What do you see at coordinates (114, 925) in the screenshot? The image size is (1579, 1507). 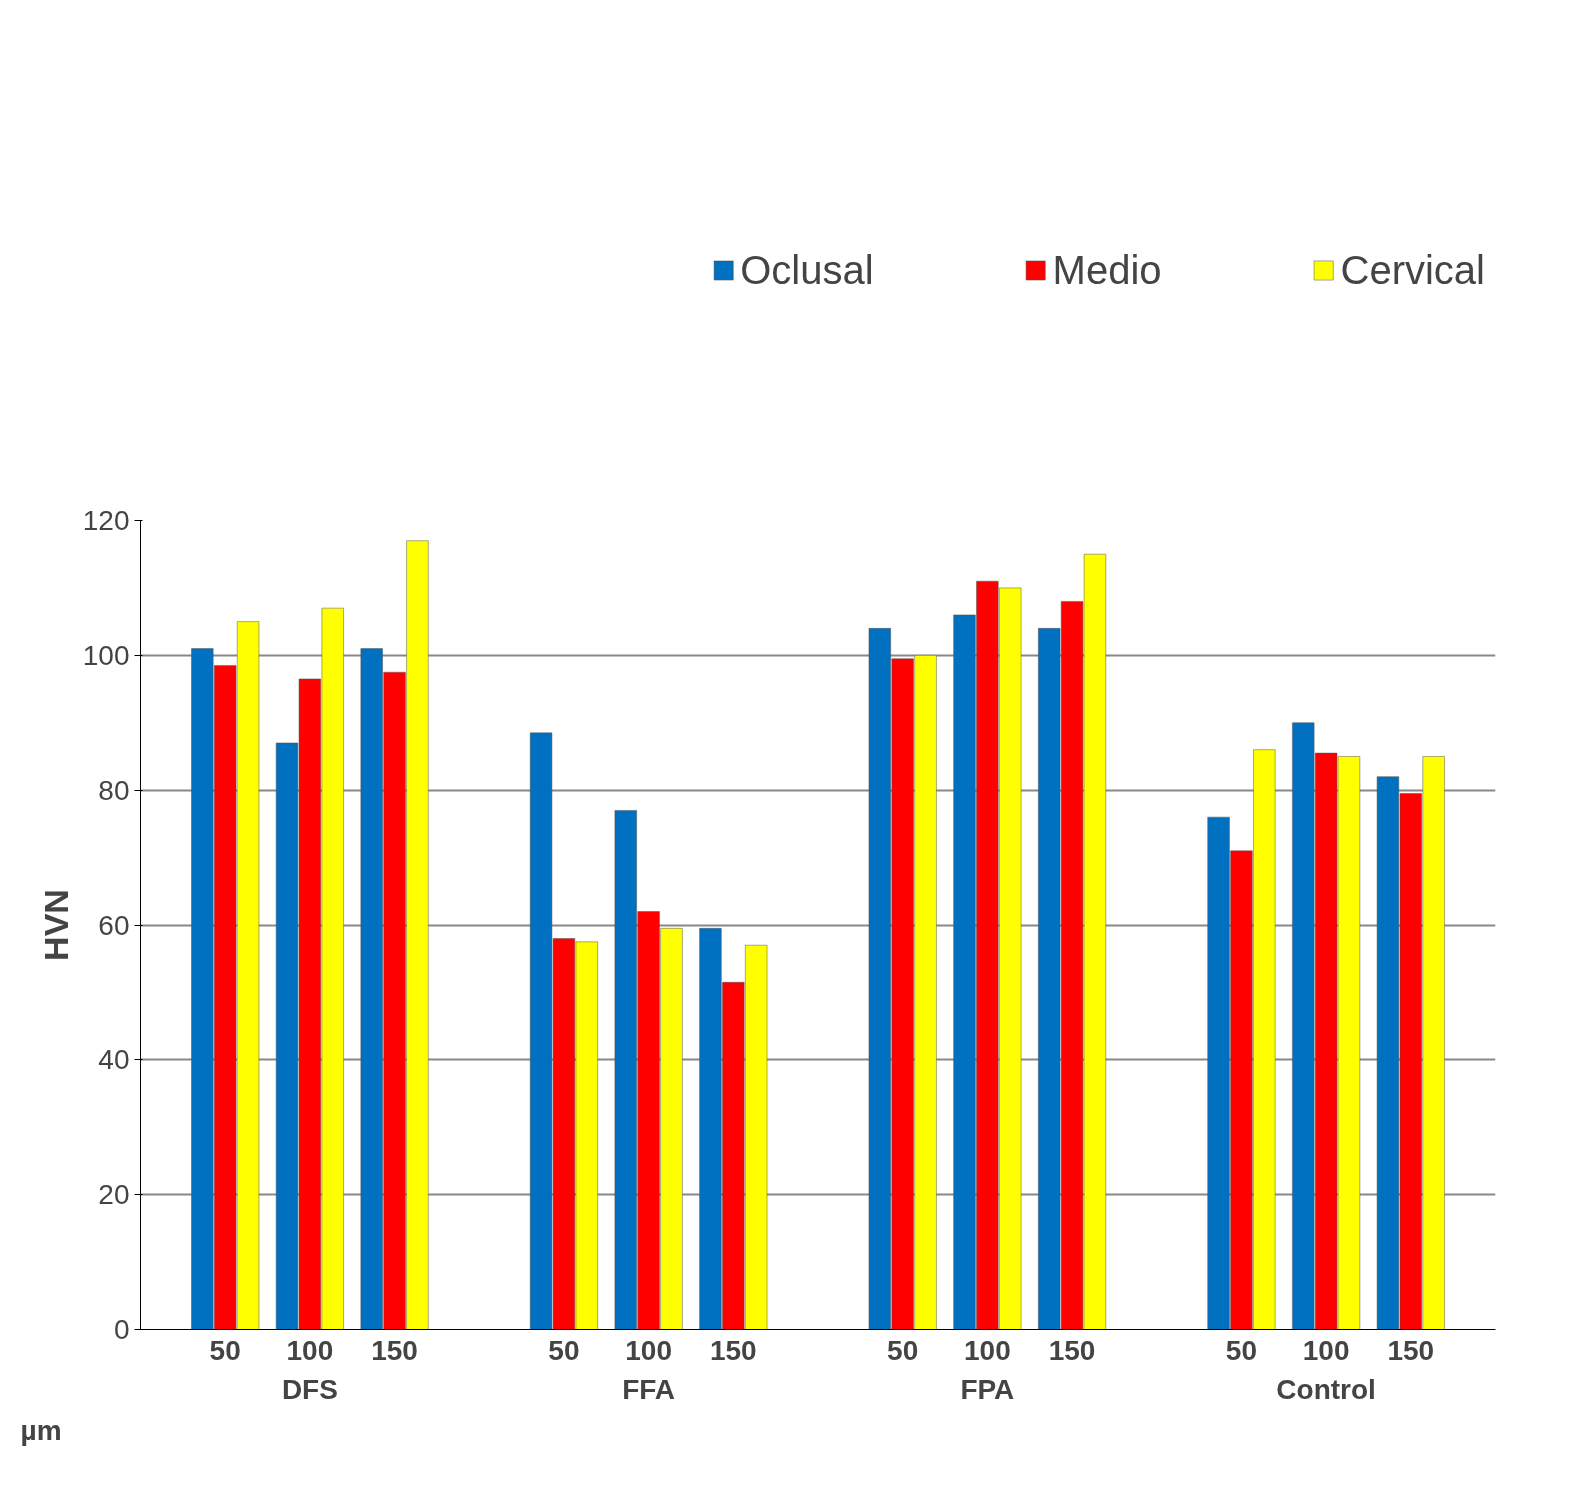 I see `y-tick-label: 60` at bounding box center [114, 925].